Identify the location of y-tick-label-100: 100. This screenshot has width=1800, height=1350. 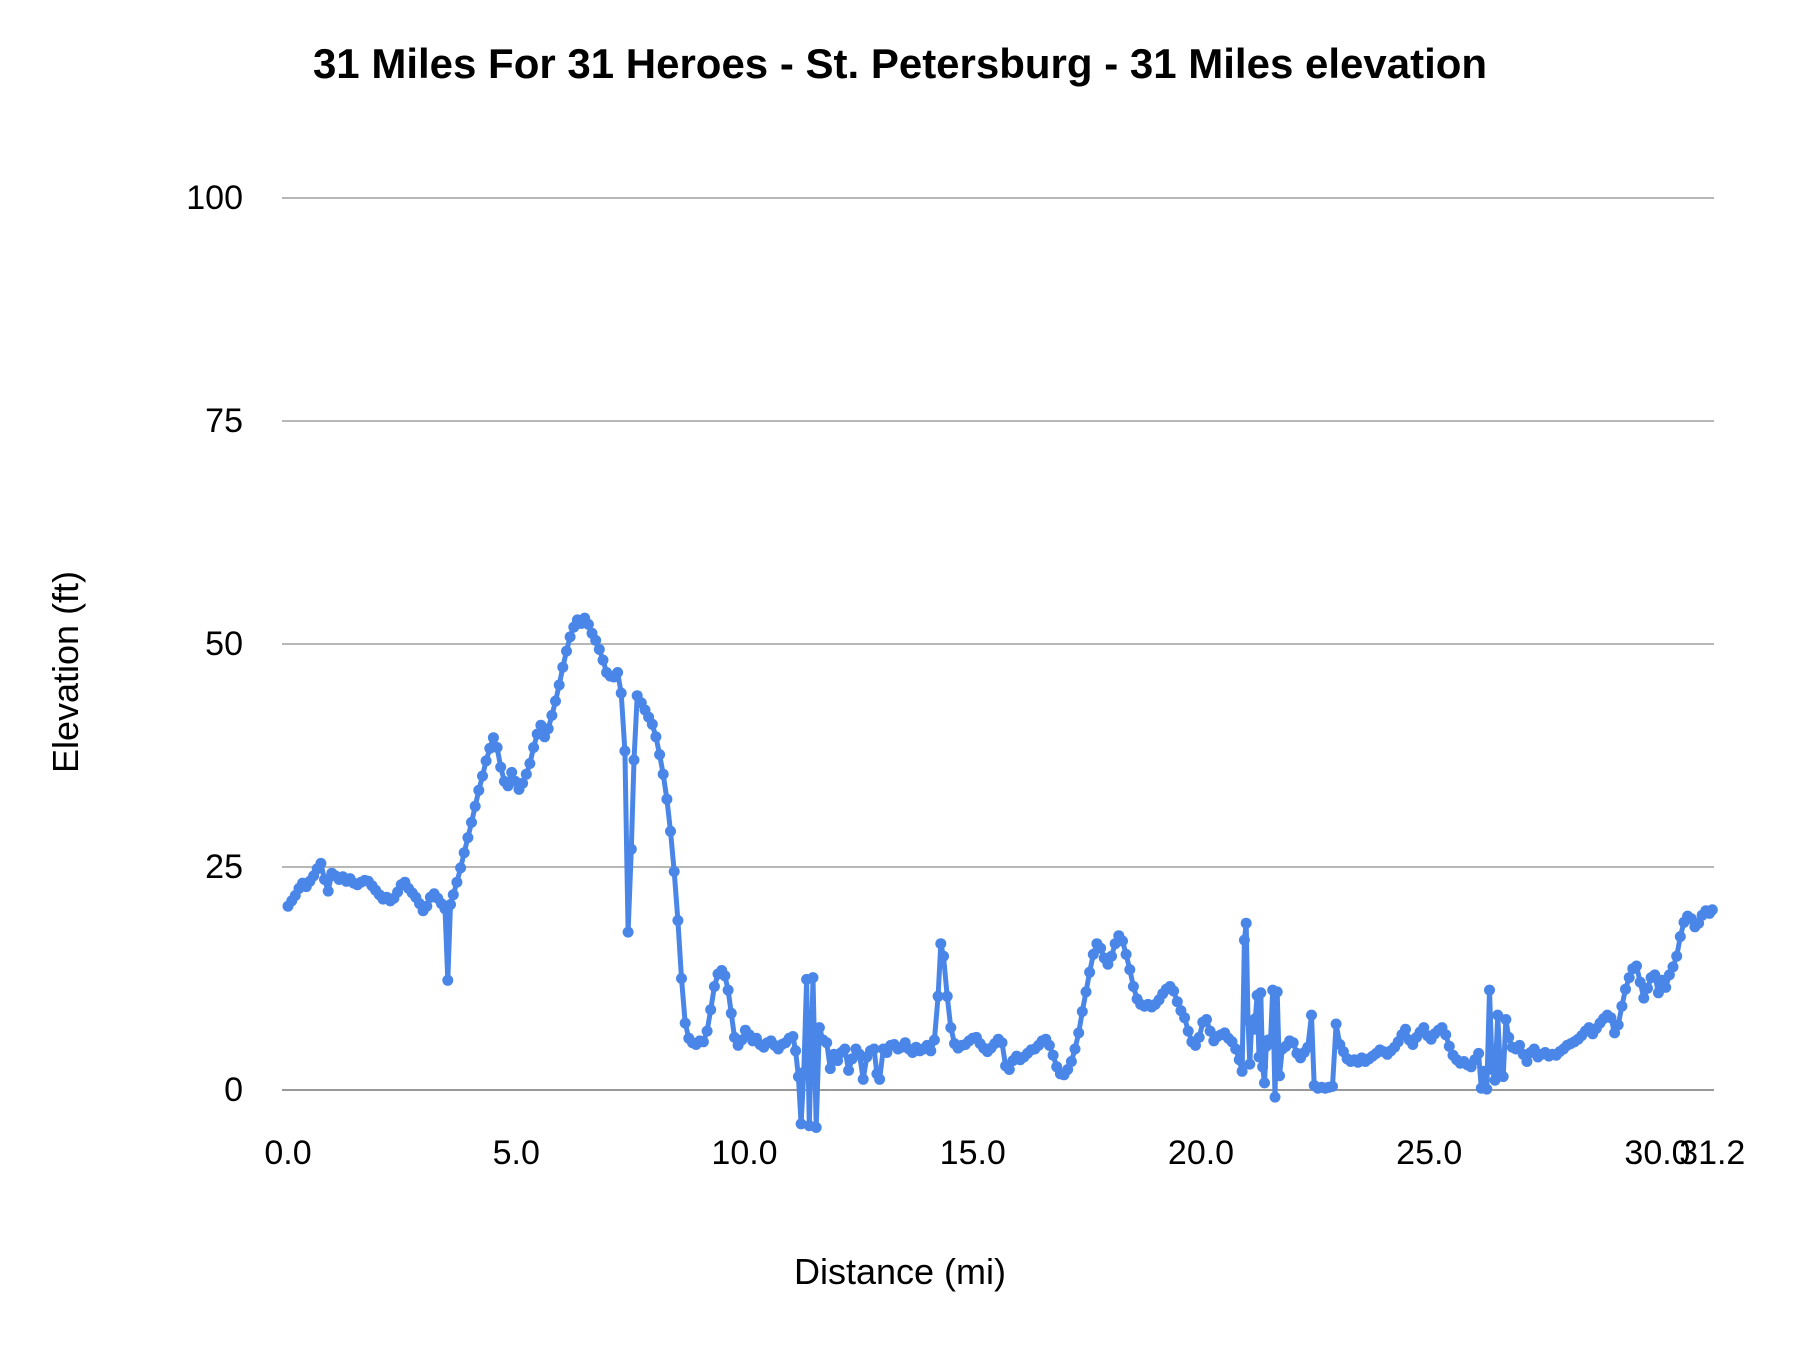
(214, 198).